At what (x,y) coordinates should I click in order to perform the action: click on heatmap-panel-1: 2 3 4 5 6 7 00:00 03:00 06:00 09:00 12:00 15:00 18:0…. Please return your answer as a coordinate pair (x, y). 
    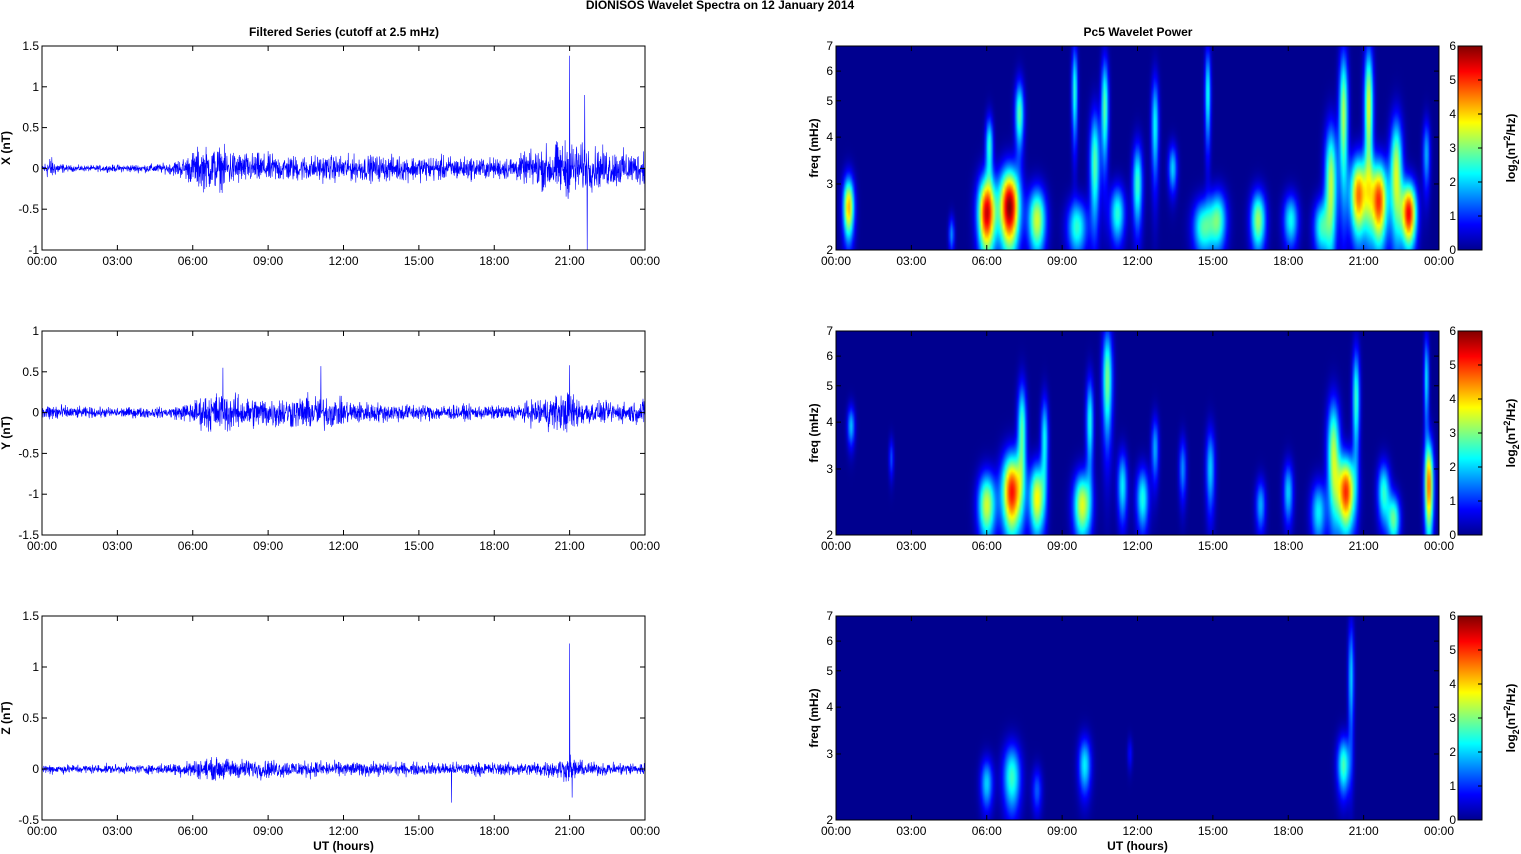
    Looking at the image, I should click on (1164, 153).